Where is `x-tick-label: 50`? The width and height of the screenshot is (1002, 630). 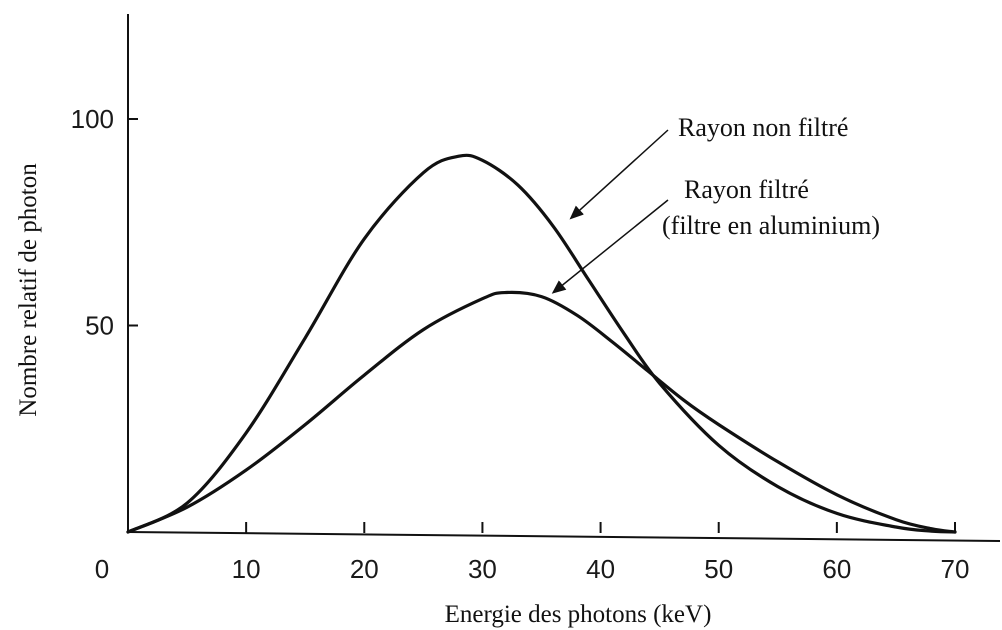 x-tick-label: 50 is located at coordinates (718, 569).